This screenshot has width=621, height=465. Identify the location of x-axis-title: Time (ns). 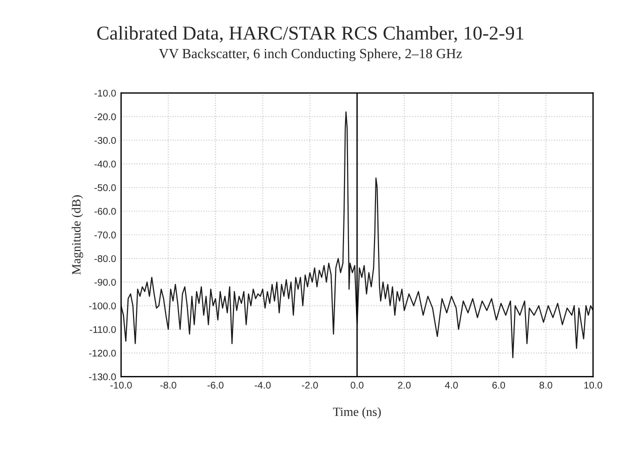
(357, 413).